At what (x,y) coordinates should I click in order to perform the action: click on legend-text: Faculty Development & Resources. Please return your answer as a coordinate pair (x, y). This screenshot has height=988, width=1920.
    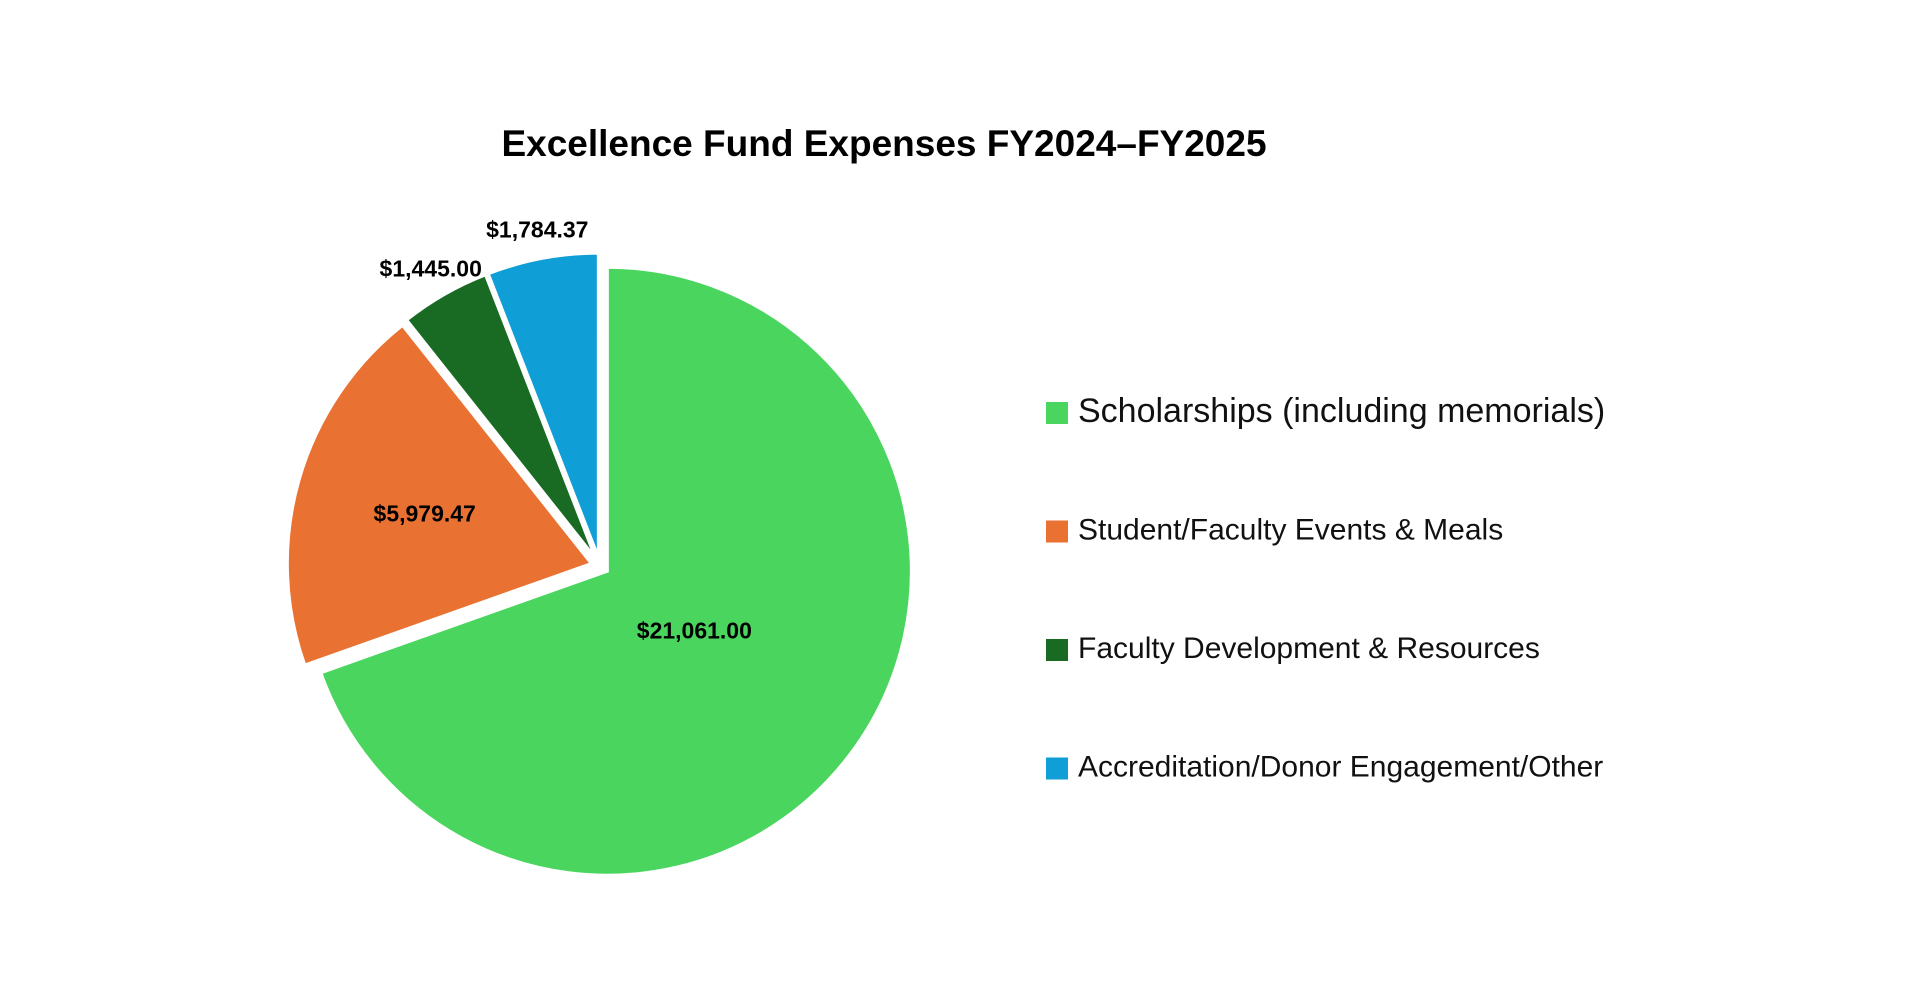
    Looking at the image, I should click on (1309, 648).